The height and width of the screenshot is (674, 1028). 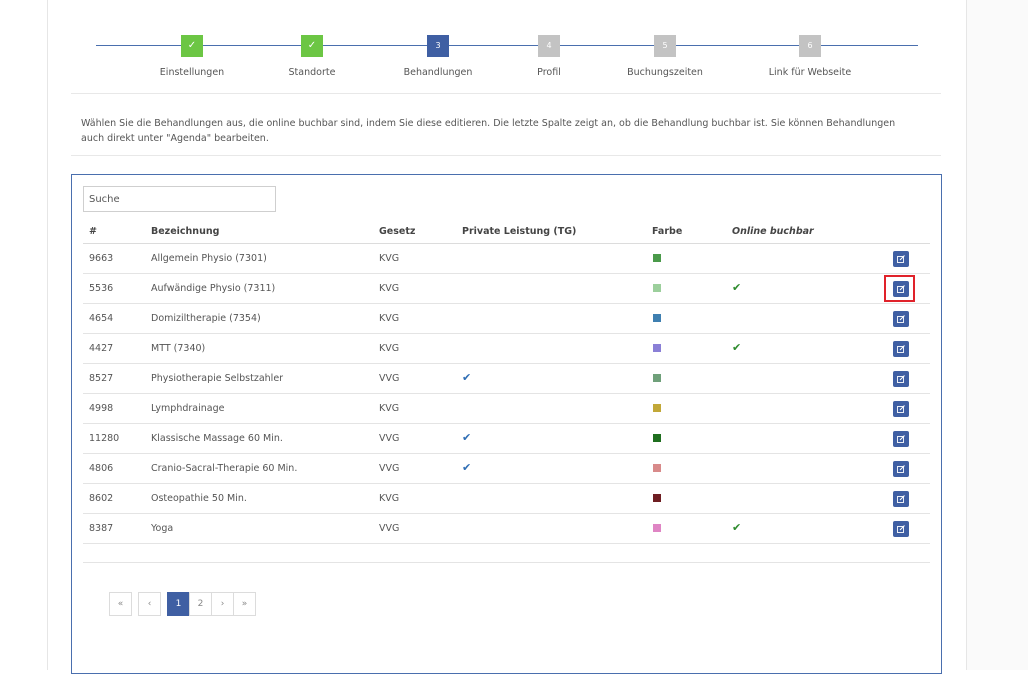 I want to click on page-left-border, so click(x=47, y=335).